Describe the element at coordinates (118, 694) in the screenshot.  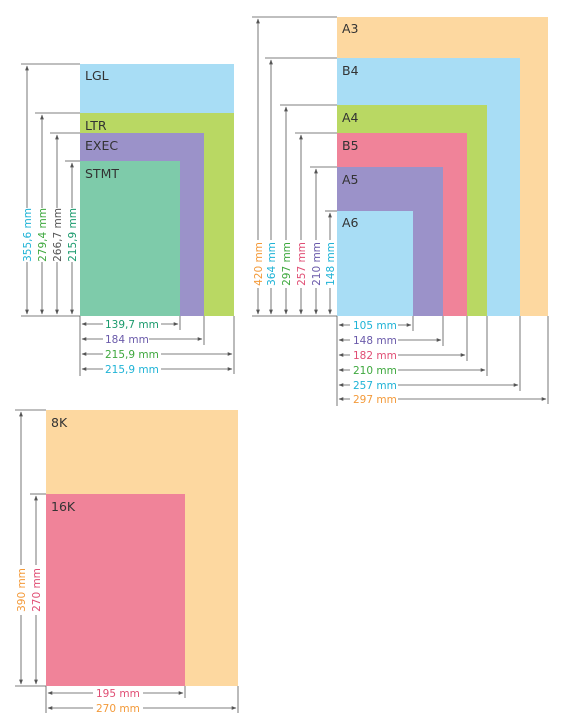
I see `width-label-16k: 195 mm` at that location.